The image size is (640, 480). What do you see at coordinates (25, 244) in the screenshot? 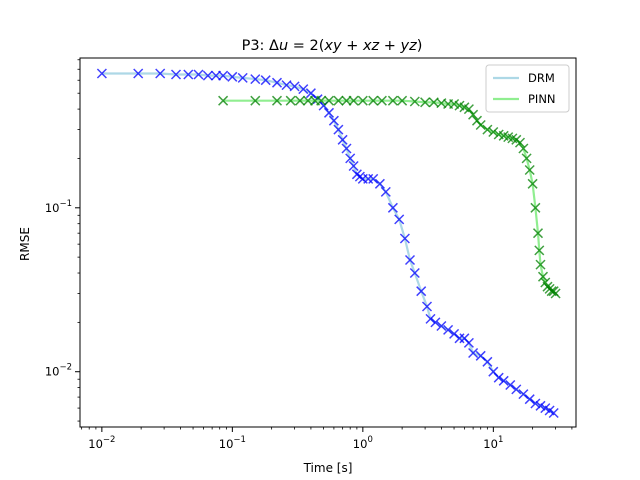
I see `y-axis-label: RMSE` at bounding box center [25, 244].